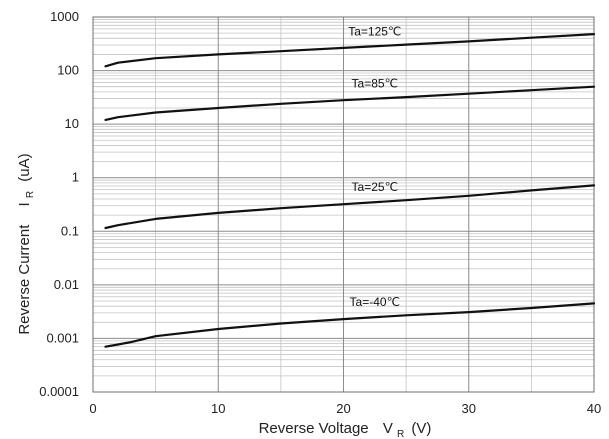 The image size is (609, 439). What do you see at coordinates (59, 391) in the screenshot?
I see `y-tick-label: 0.0001` at bounding box center [59, 391].